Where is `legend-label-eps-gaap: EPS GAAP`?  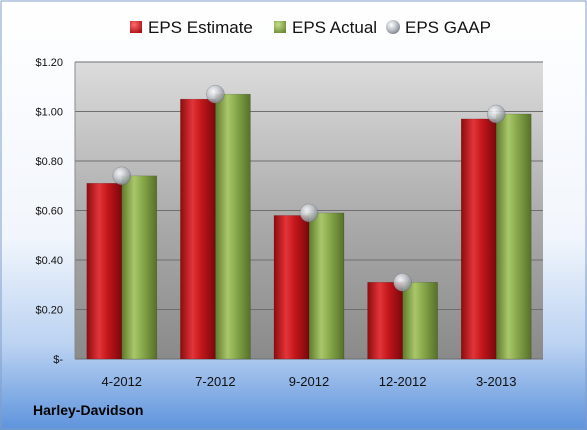
legend-label-eps-gaap: EPS GAAP is located at coordinates (448, 27).